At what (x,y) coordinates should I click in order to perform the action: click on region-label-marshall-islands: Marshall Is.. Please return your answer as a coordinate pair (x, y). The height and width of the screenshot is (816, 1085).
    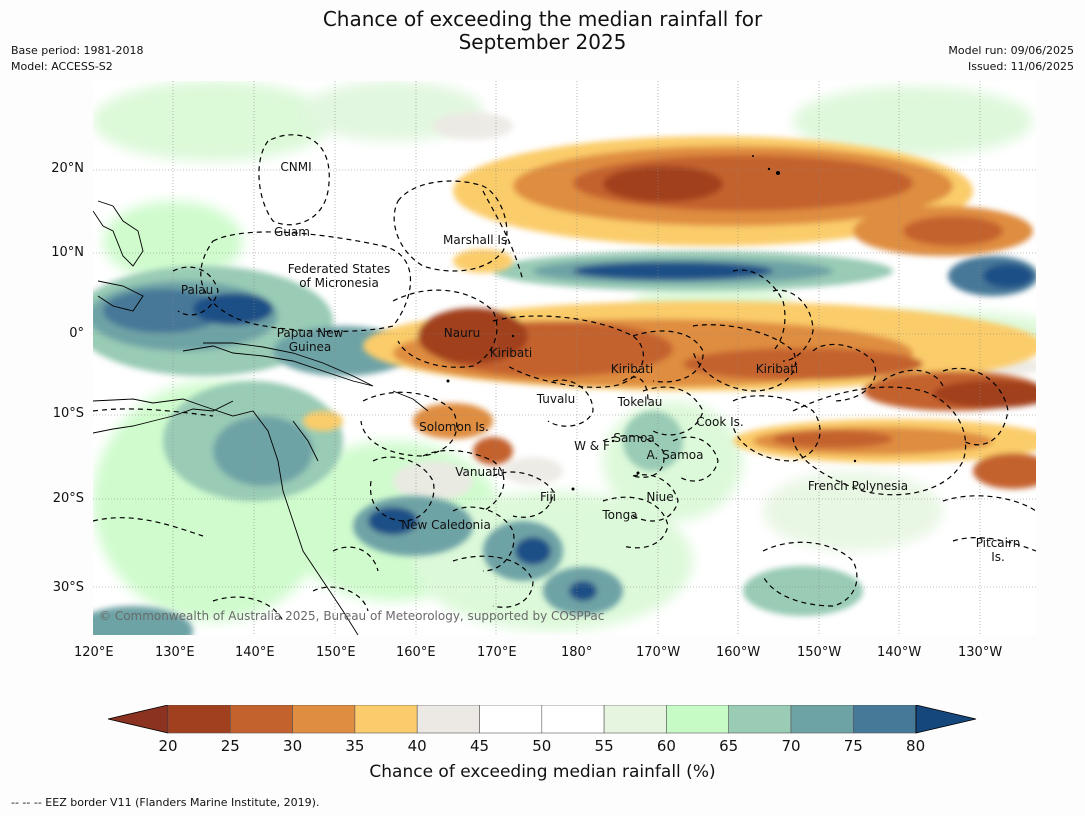
    Looking at the image, I should click on (477, 240).